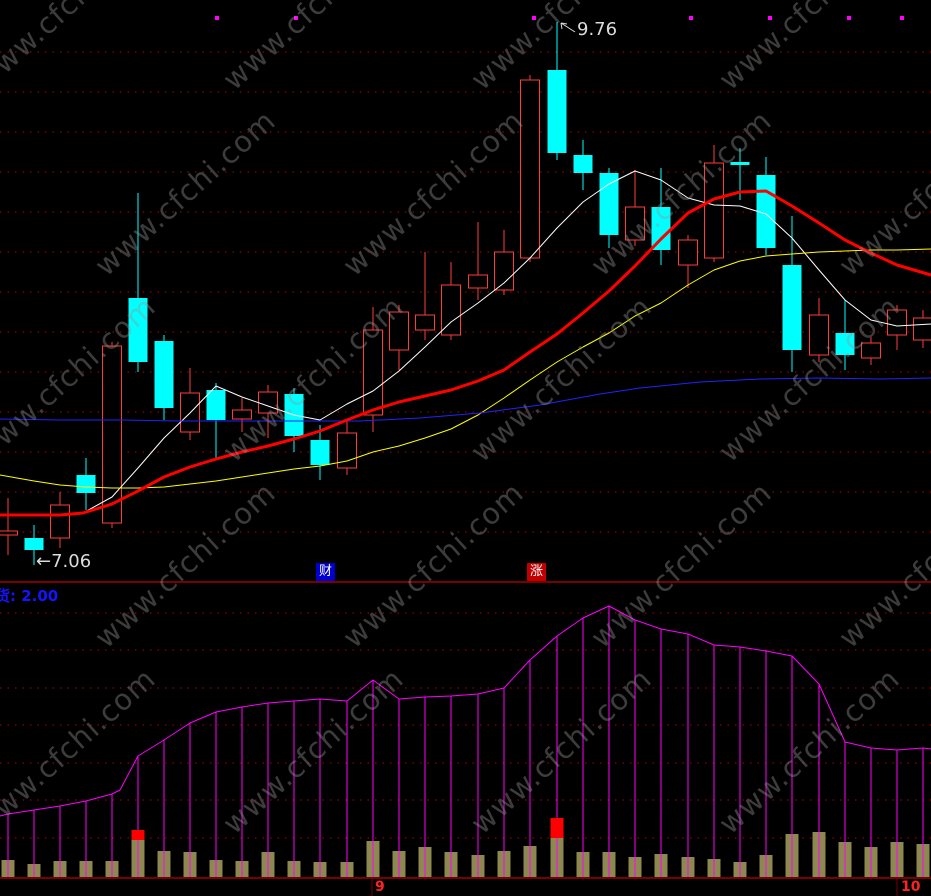 This screenshot has width=931, height=896. I want to click on x-axis-month-label-9: 9, so click(380, 887).